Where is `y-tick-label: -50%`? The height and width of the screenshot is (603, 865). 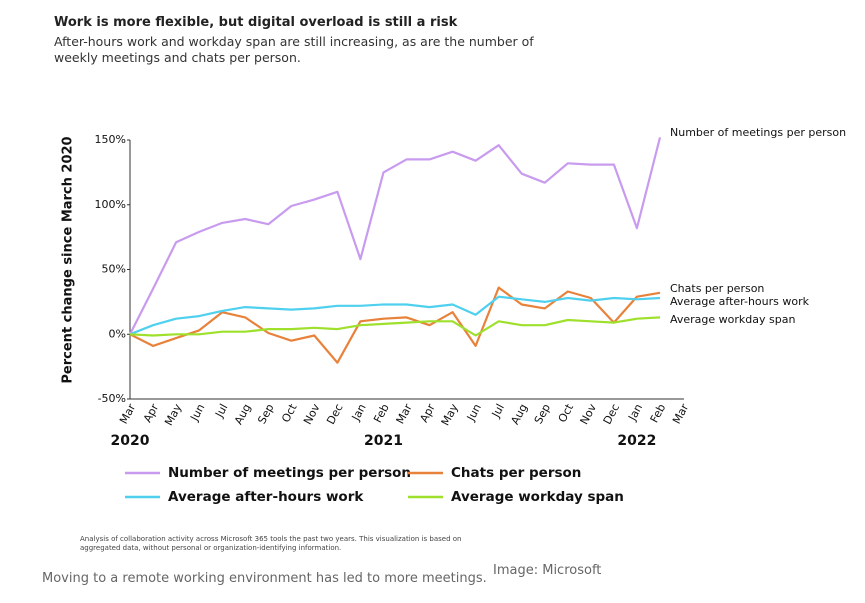 y-tick-label: -50% is located at coordinates (112, 398).